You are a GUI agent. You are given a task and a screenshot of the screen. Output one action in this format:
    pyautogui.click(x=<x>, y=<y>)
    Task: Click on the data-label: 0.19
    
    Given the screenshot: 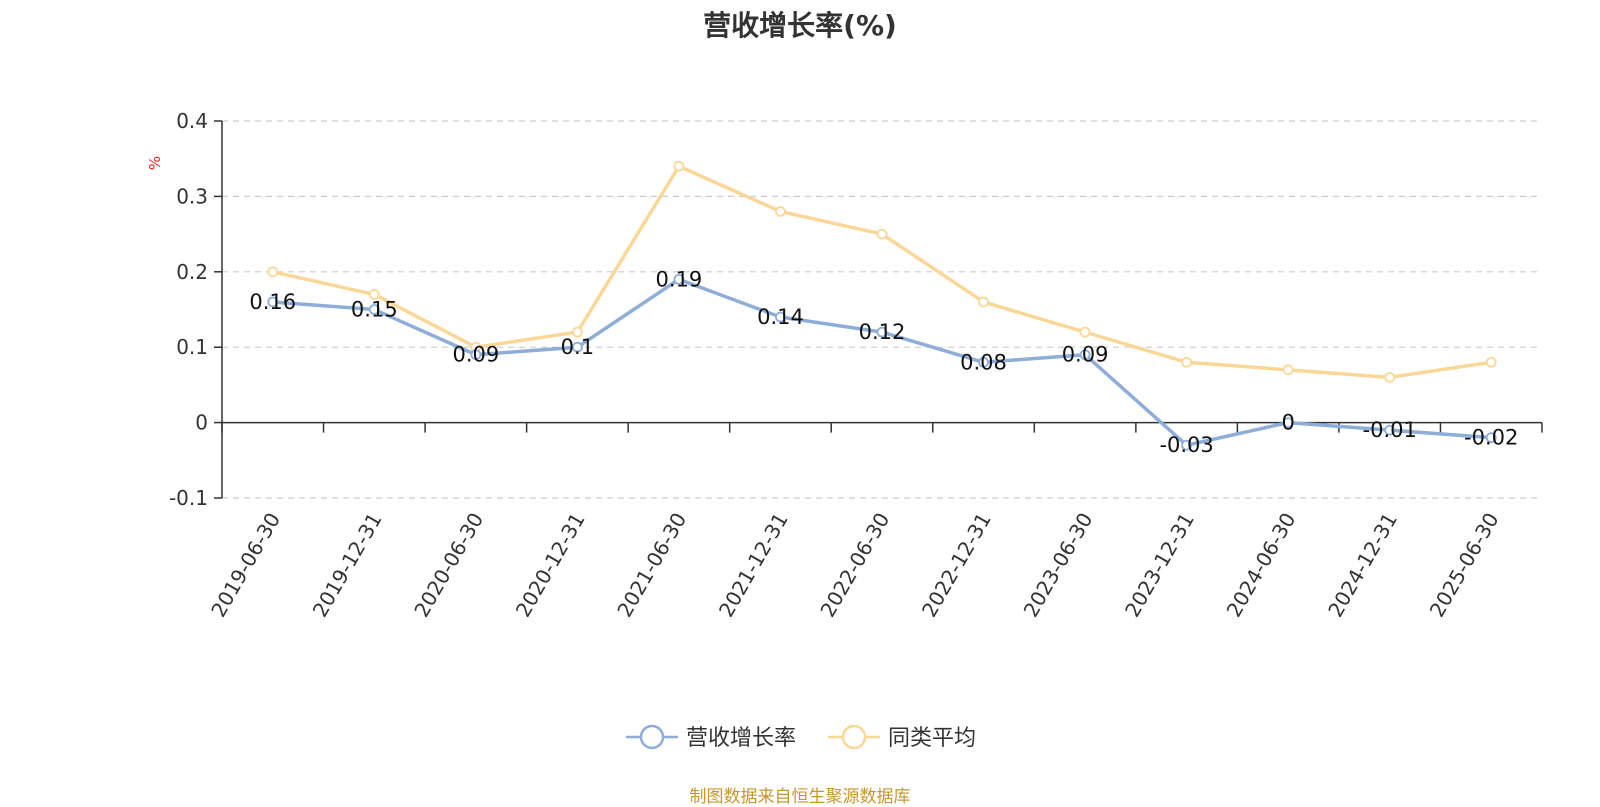 What is the action you would take?
    pyautogui.click(x=679, y=279)
    